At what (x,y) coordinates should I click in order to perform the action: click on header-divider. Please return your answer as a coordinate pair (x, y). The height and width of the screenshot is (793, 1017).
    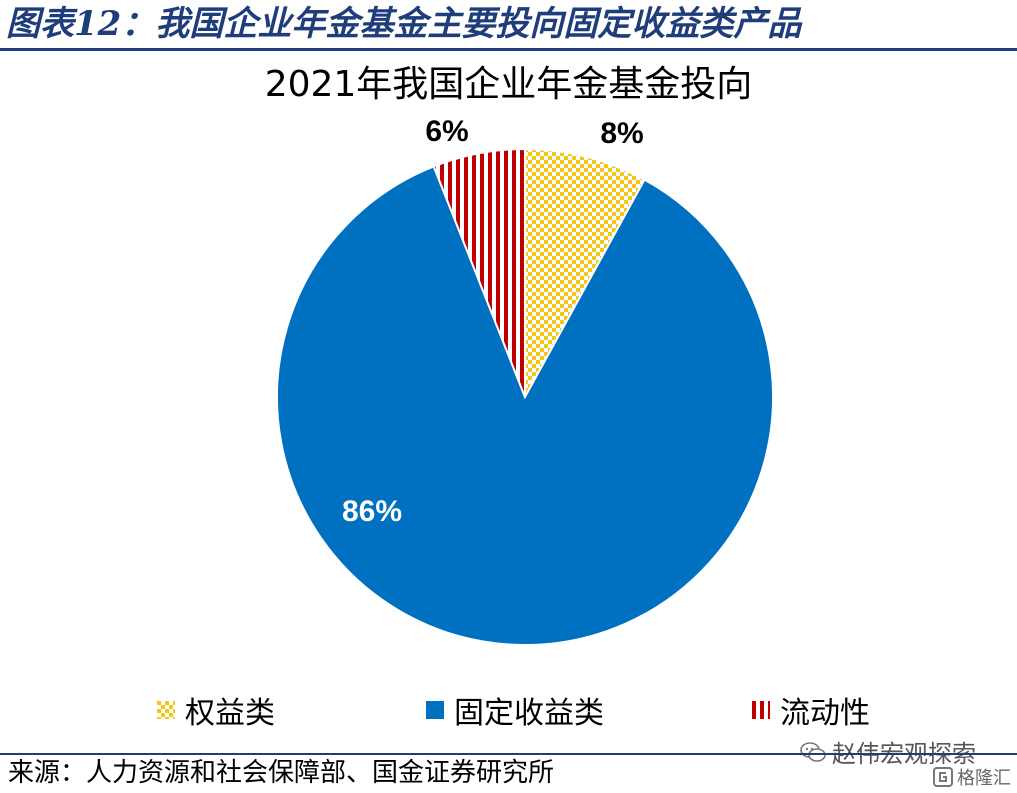
    Looking at the image, I should click on (508, 49).